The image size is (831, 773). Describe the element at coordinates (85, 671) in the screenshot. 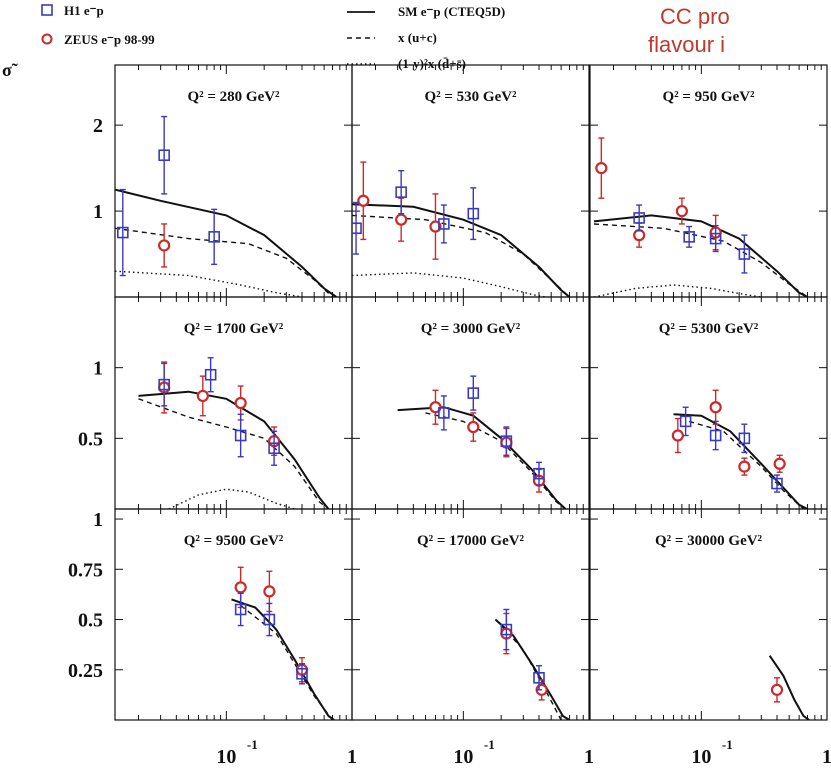

I see `y-tick-label: 0.25` at that location.